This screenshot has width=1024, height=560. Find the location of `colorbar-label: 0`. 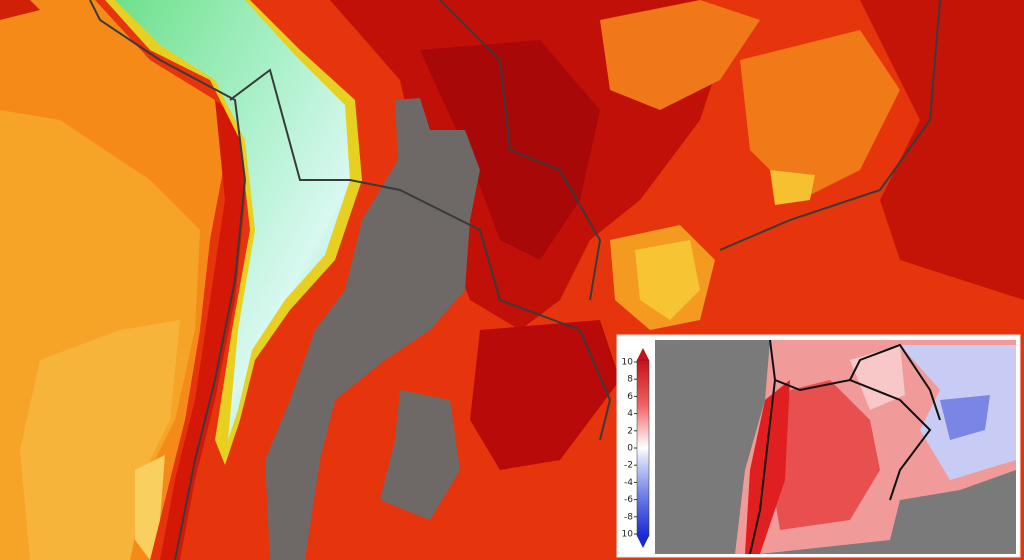

colorbar-label: 0 is located at coordinates (630, 449).